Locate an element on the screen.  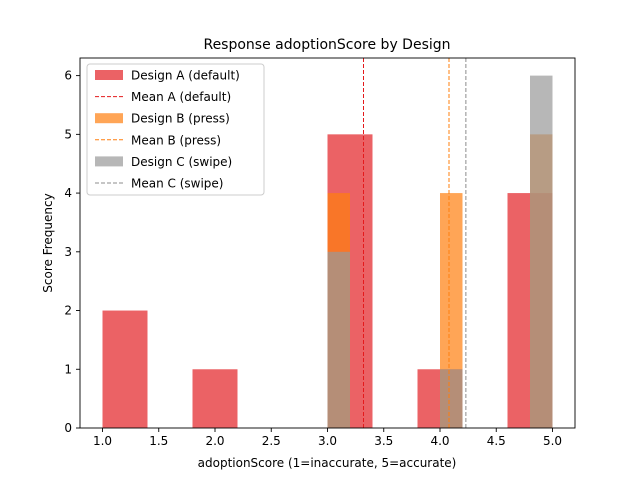
x-axis-ticks: 1.0 1.5 2.0 2.5 3.0 3.5 4.0 4.5 5.0 is located at coordinates (327, 438).